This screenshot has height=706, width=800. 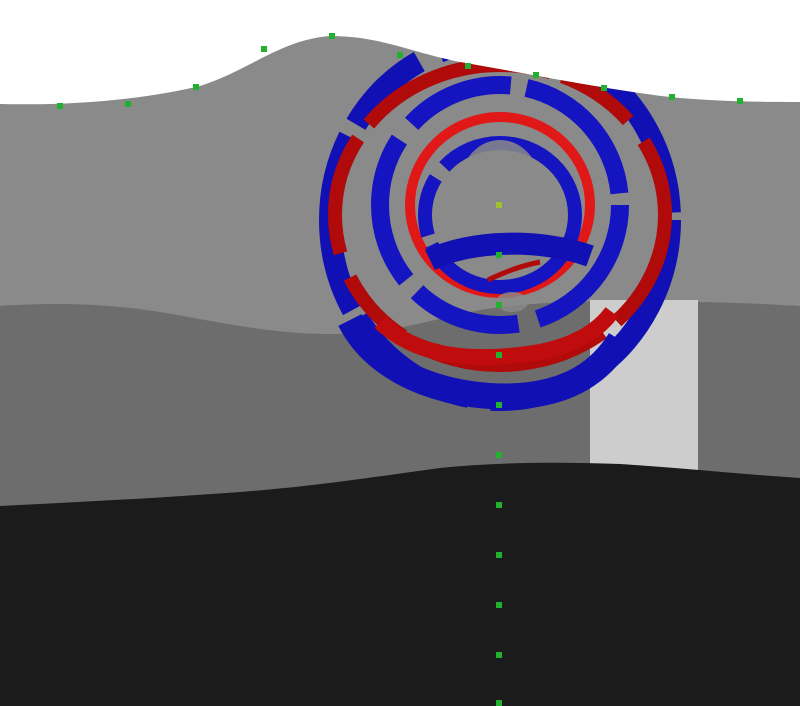 I want to click on borehole-receivers, so click(x=499, y=479).